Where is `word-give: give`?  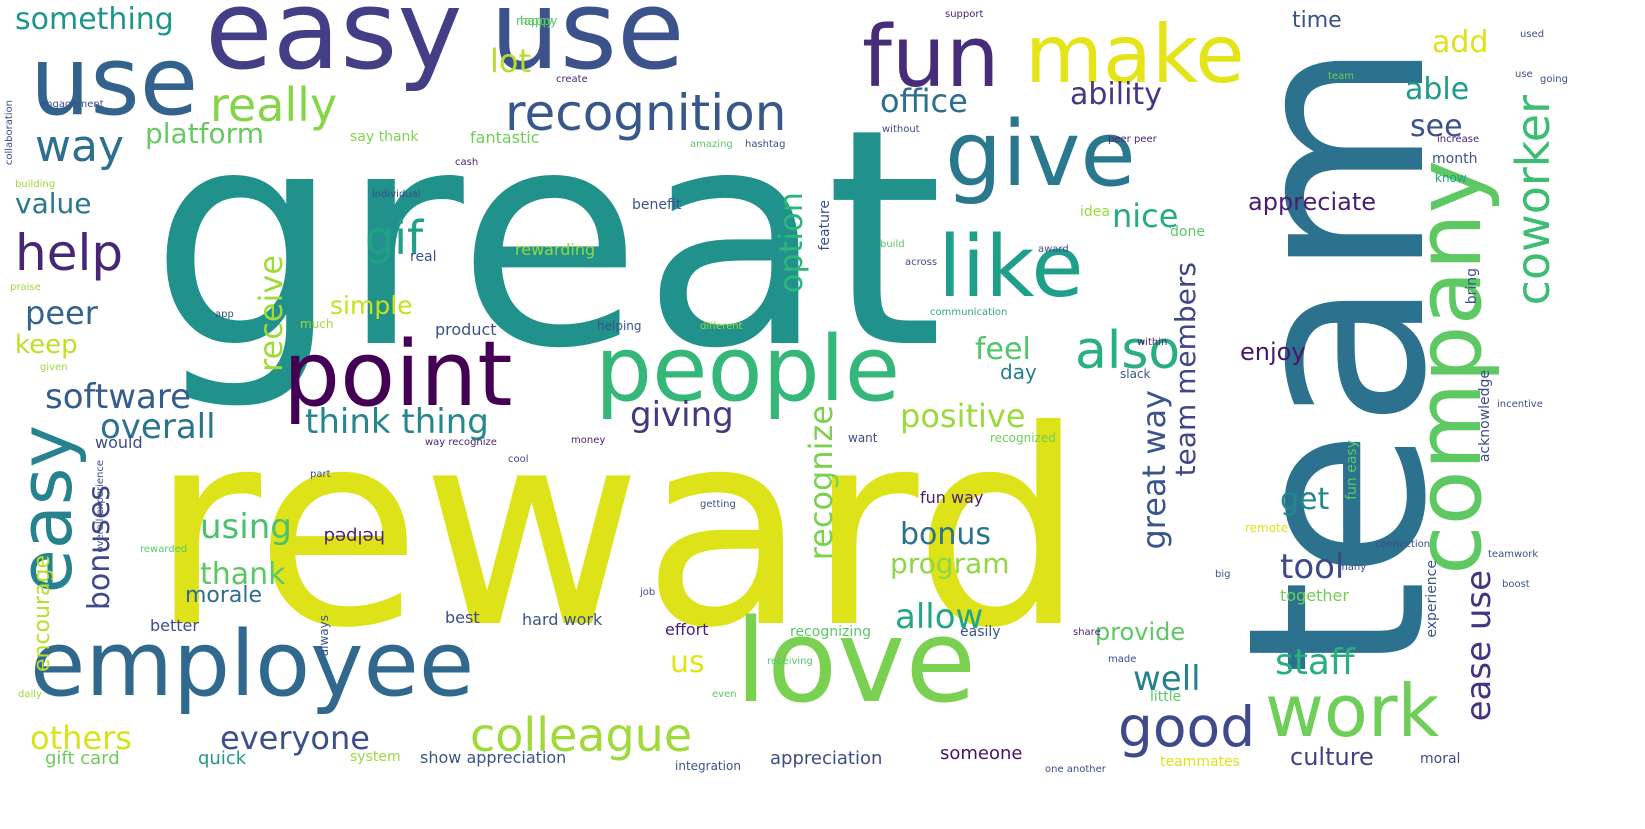
word-give: give is located at coordinates (1040, 154).